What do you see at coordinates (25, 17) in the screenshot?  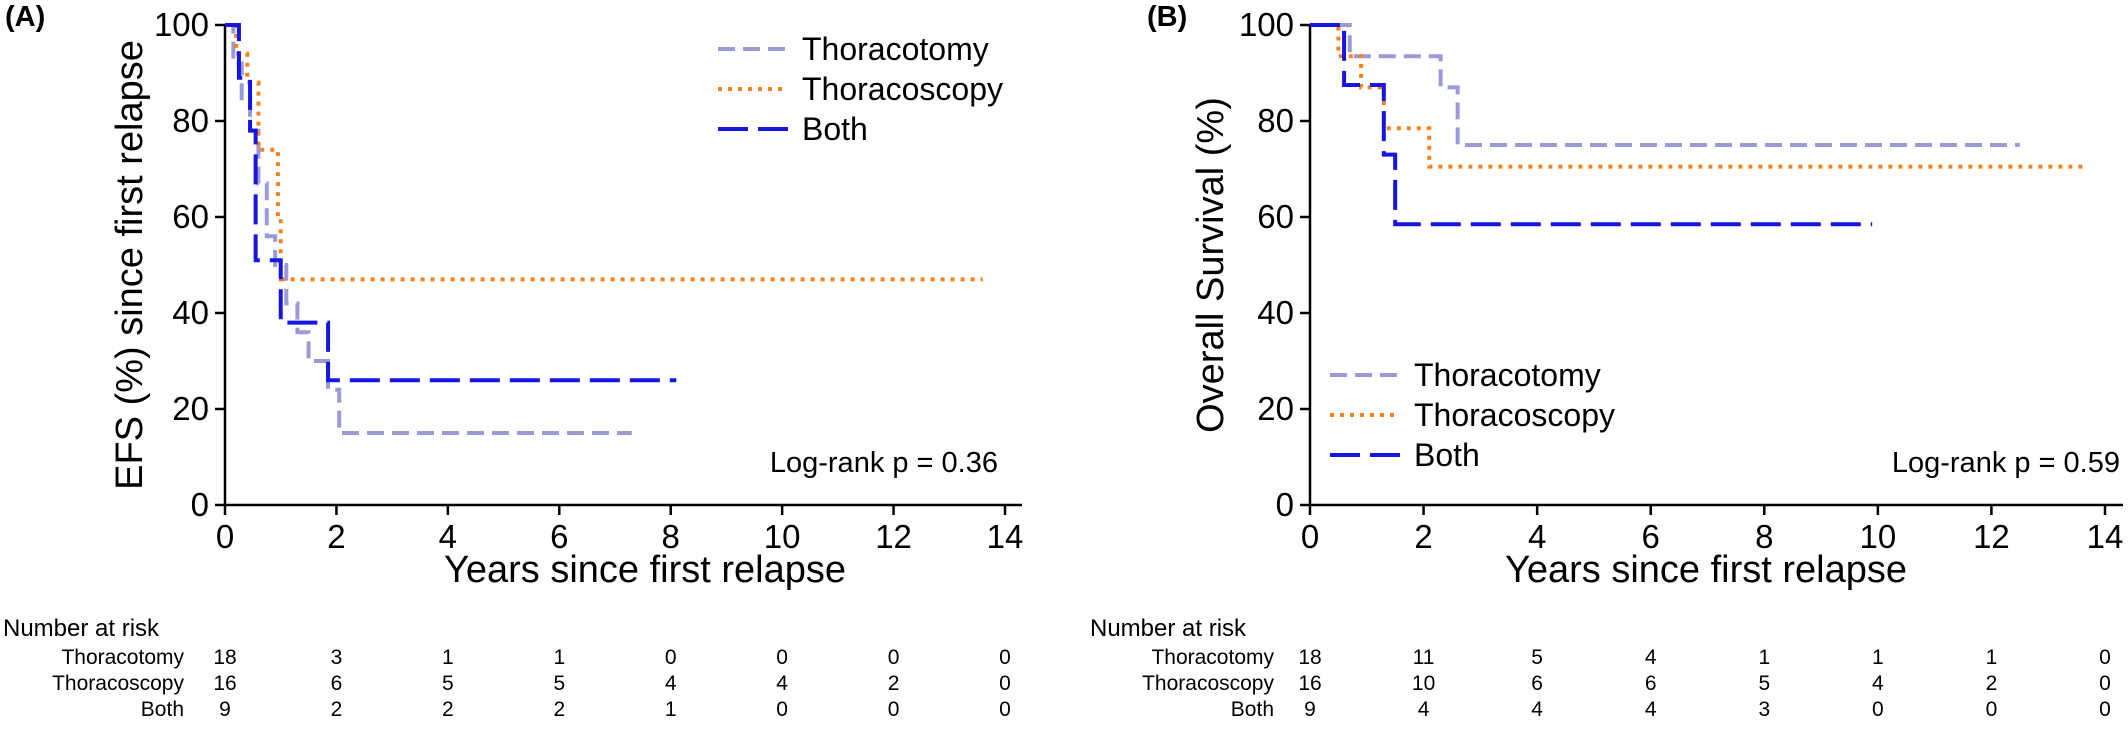 I see `panel-label: (A)` at bounding box center [25, 17].